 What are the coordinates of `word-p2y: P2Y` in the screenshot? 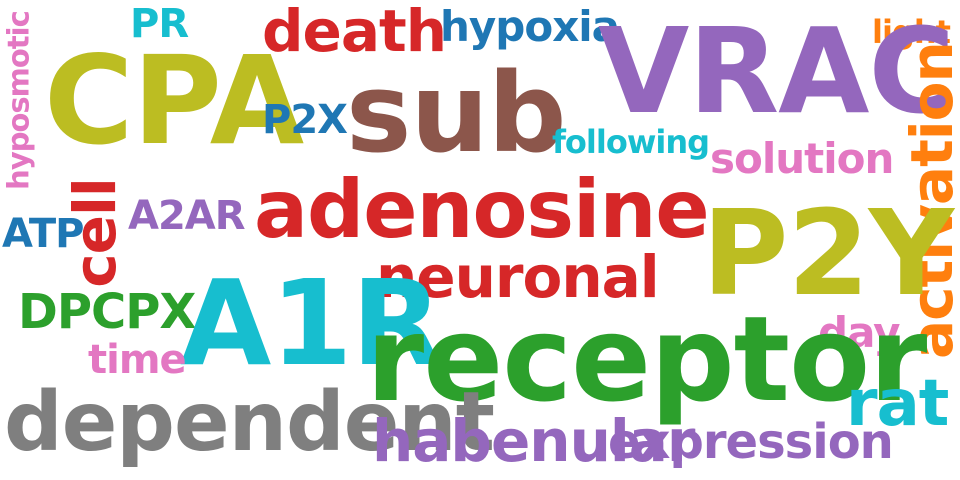 It's located at (828, 253).